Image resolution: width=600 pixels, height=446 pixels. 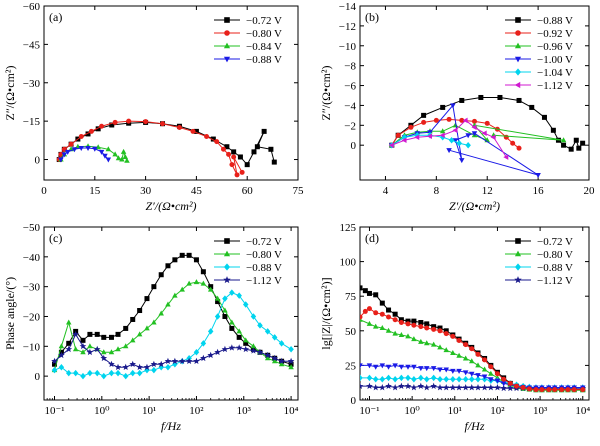 What do you see at coordinates (351, 332) in the screenshot?
I see `y-tick-label: 50` at bounding box center [351, 332].